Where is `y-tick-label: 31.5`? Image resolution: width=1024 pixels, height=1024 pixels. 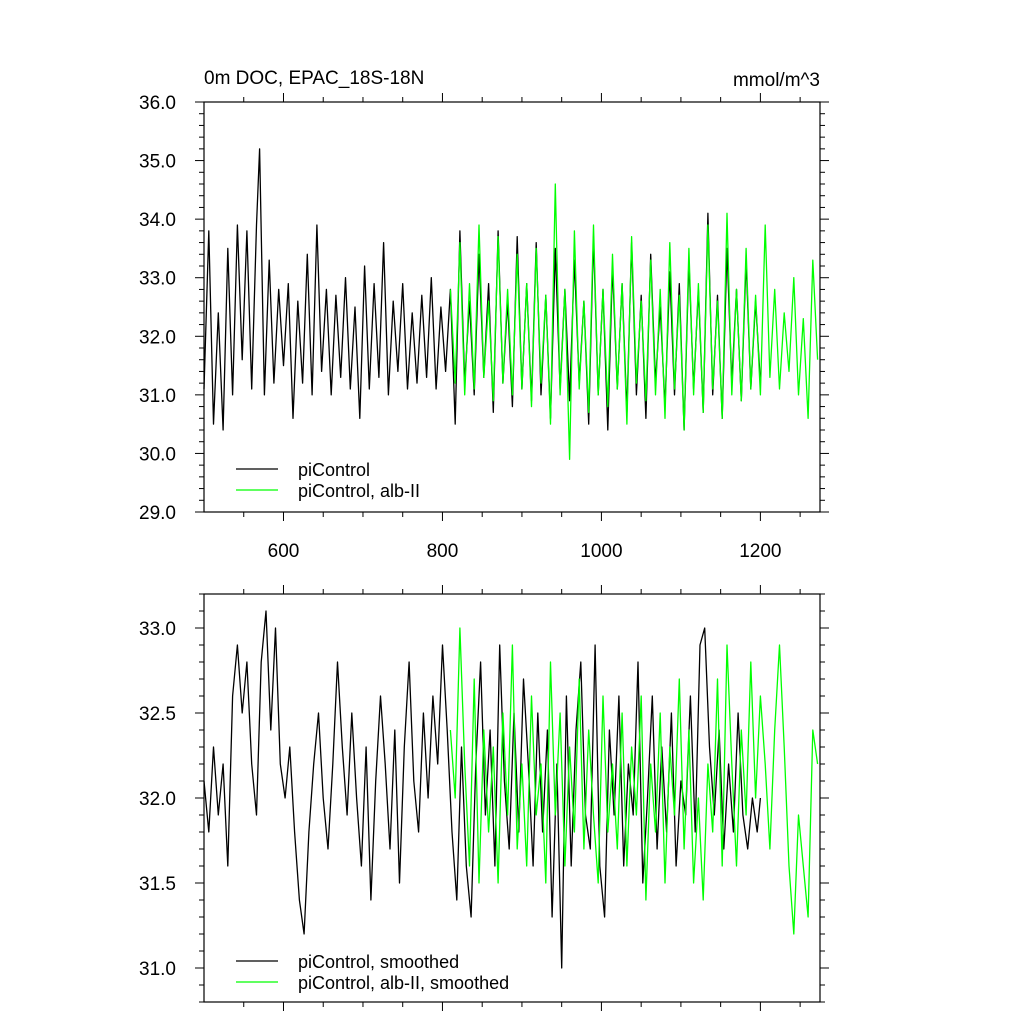 y-tick-label: 31.5 is located at coordinates (157, 884).